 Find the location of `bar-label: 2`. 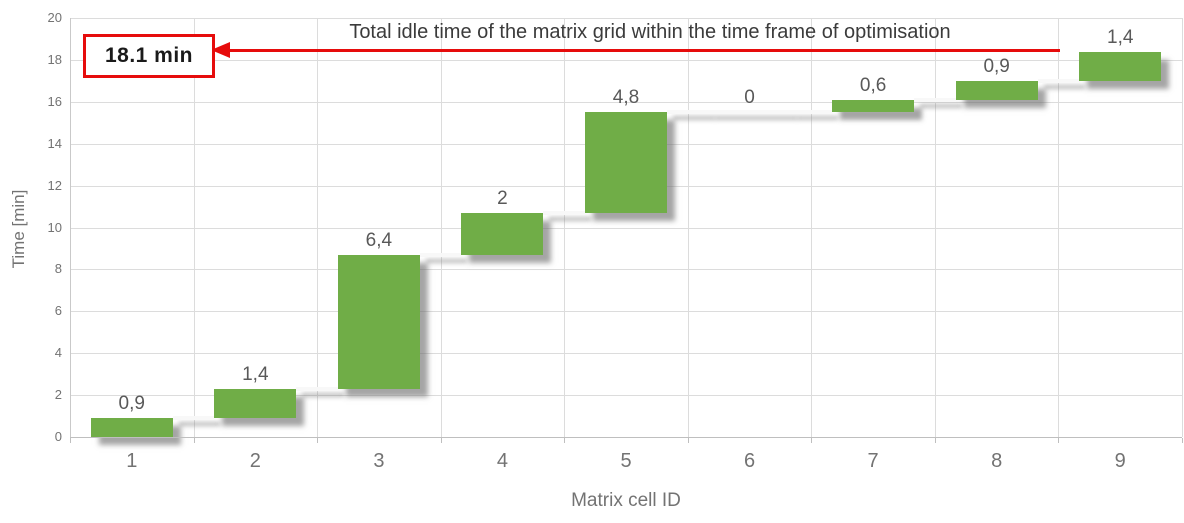

bar-label: 2 is located at coordinates (502, 198).